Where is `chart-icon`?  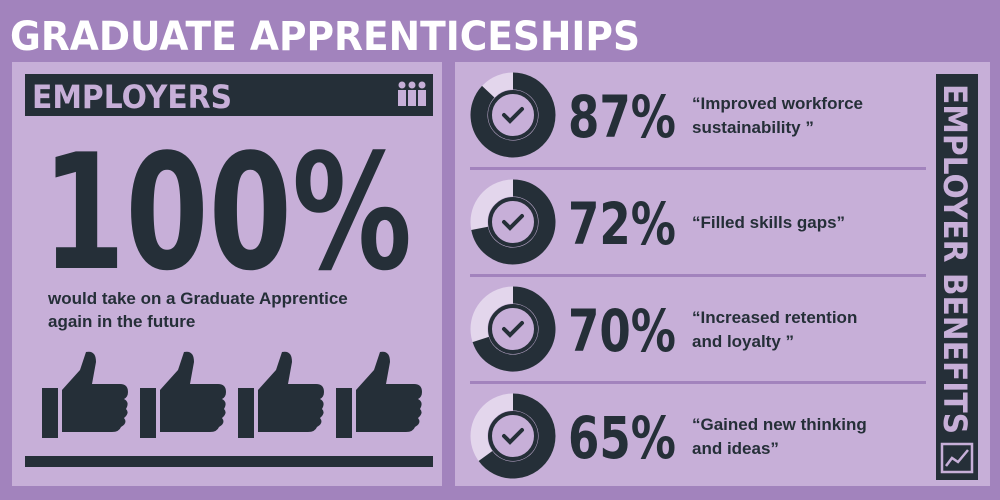 chart-icon is located at coordinates (957, 458).